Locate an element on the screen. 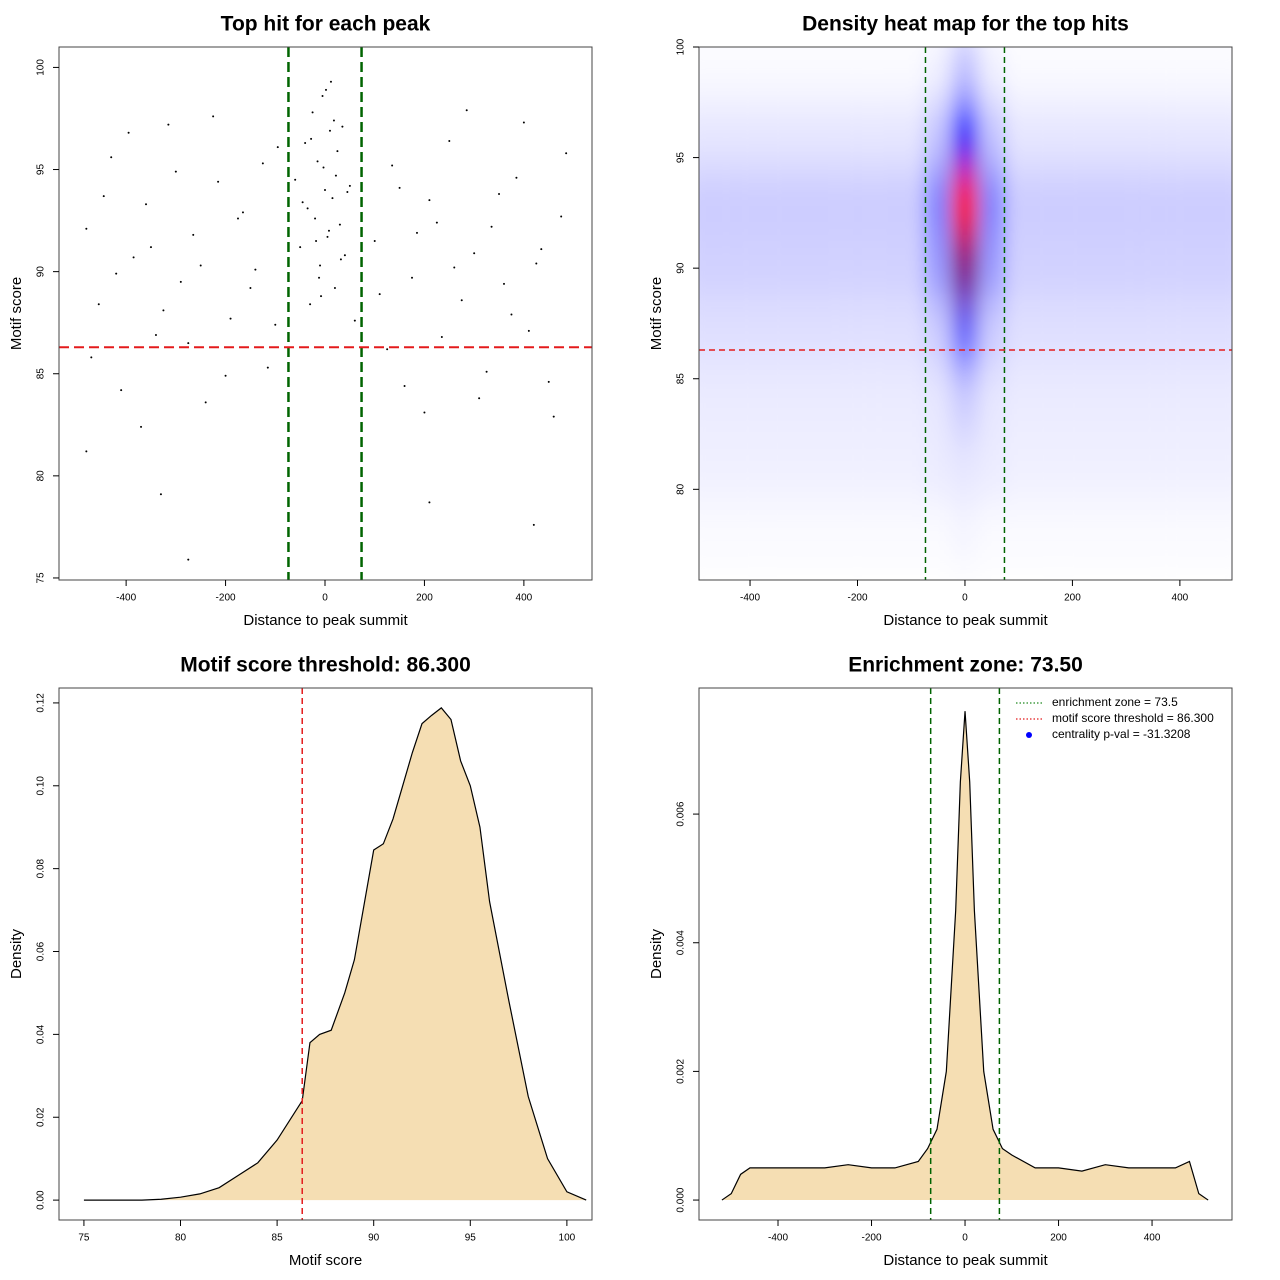 This screenshot has width=1280, height=1280. chart-title: Enrichment zone: 73.50 is located at coordinates (965, 665).